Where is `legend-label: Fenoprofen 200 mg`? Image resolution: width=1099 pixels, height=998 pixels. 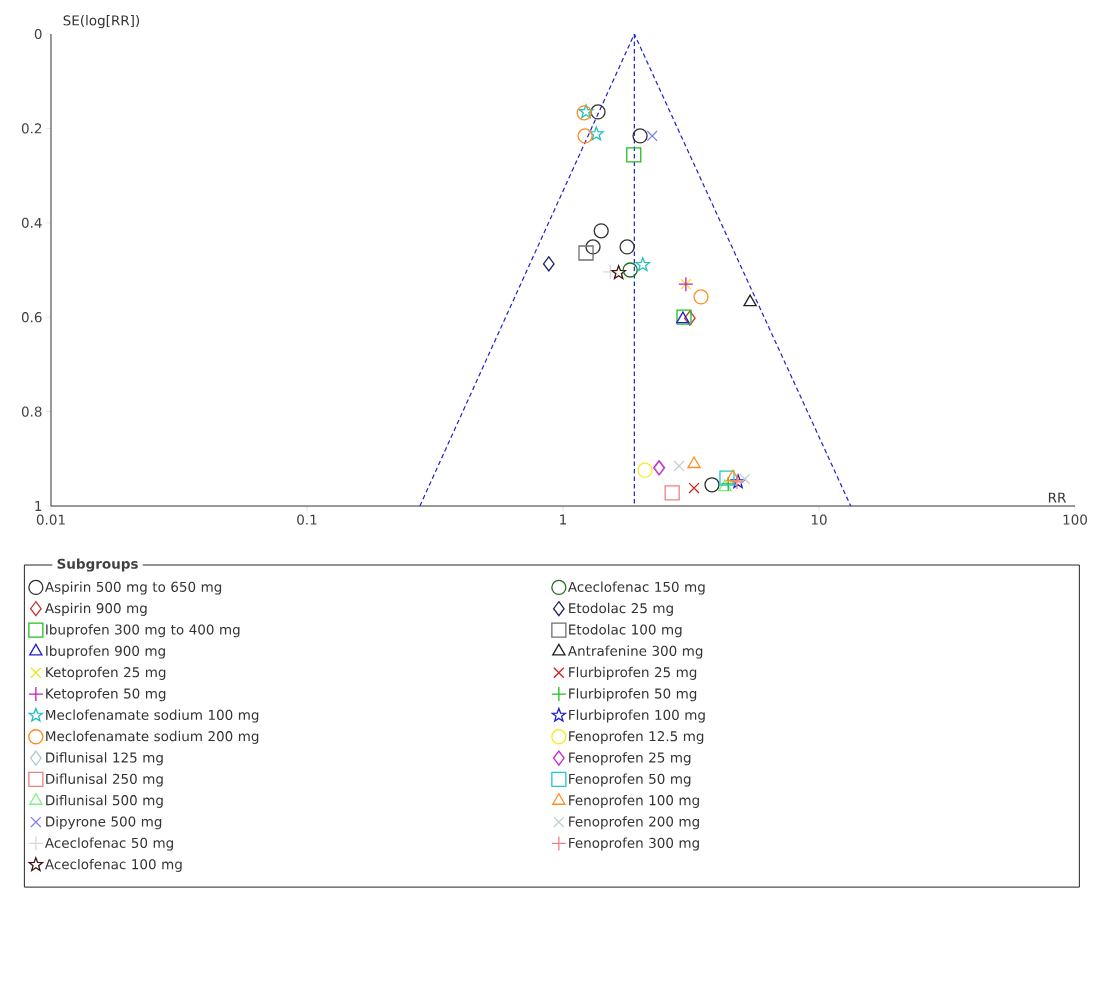 legend-label: Fenoprofen 200 mg is located at coordinates (634, 823).